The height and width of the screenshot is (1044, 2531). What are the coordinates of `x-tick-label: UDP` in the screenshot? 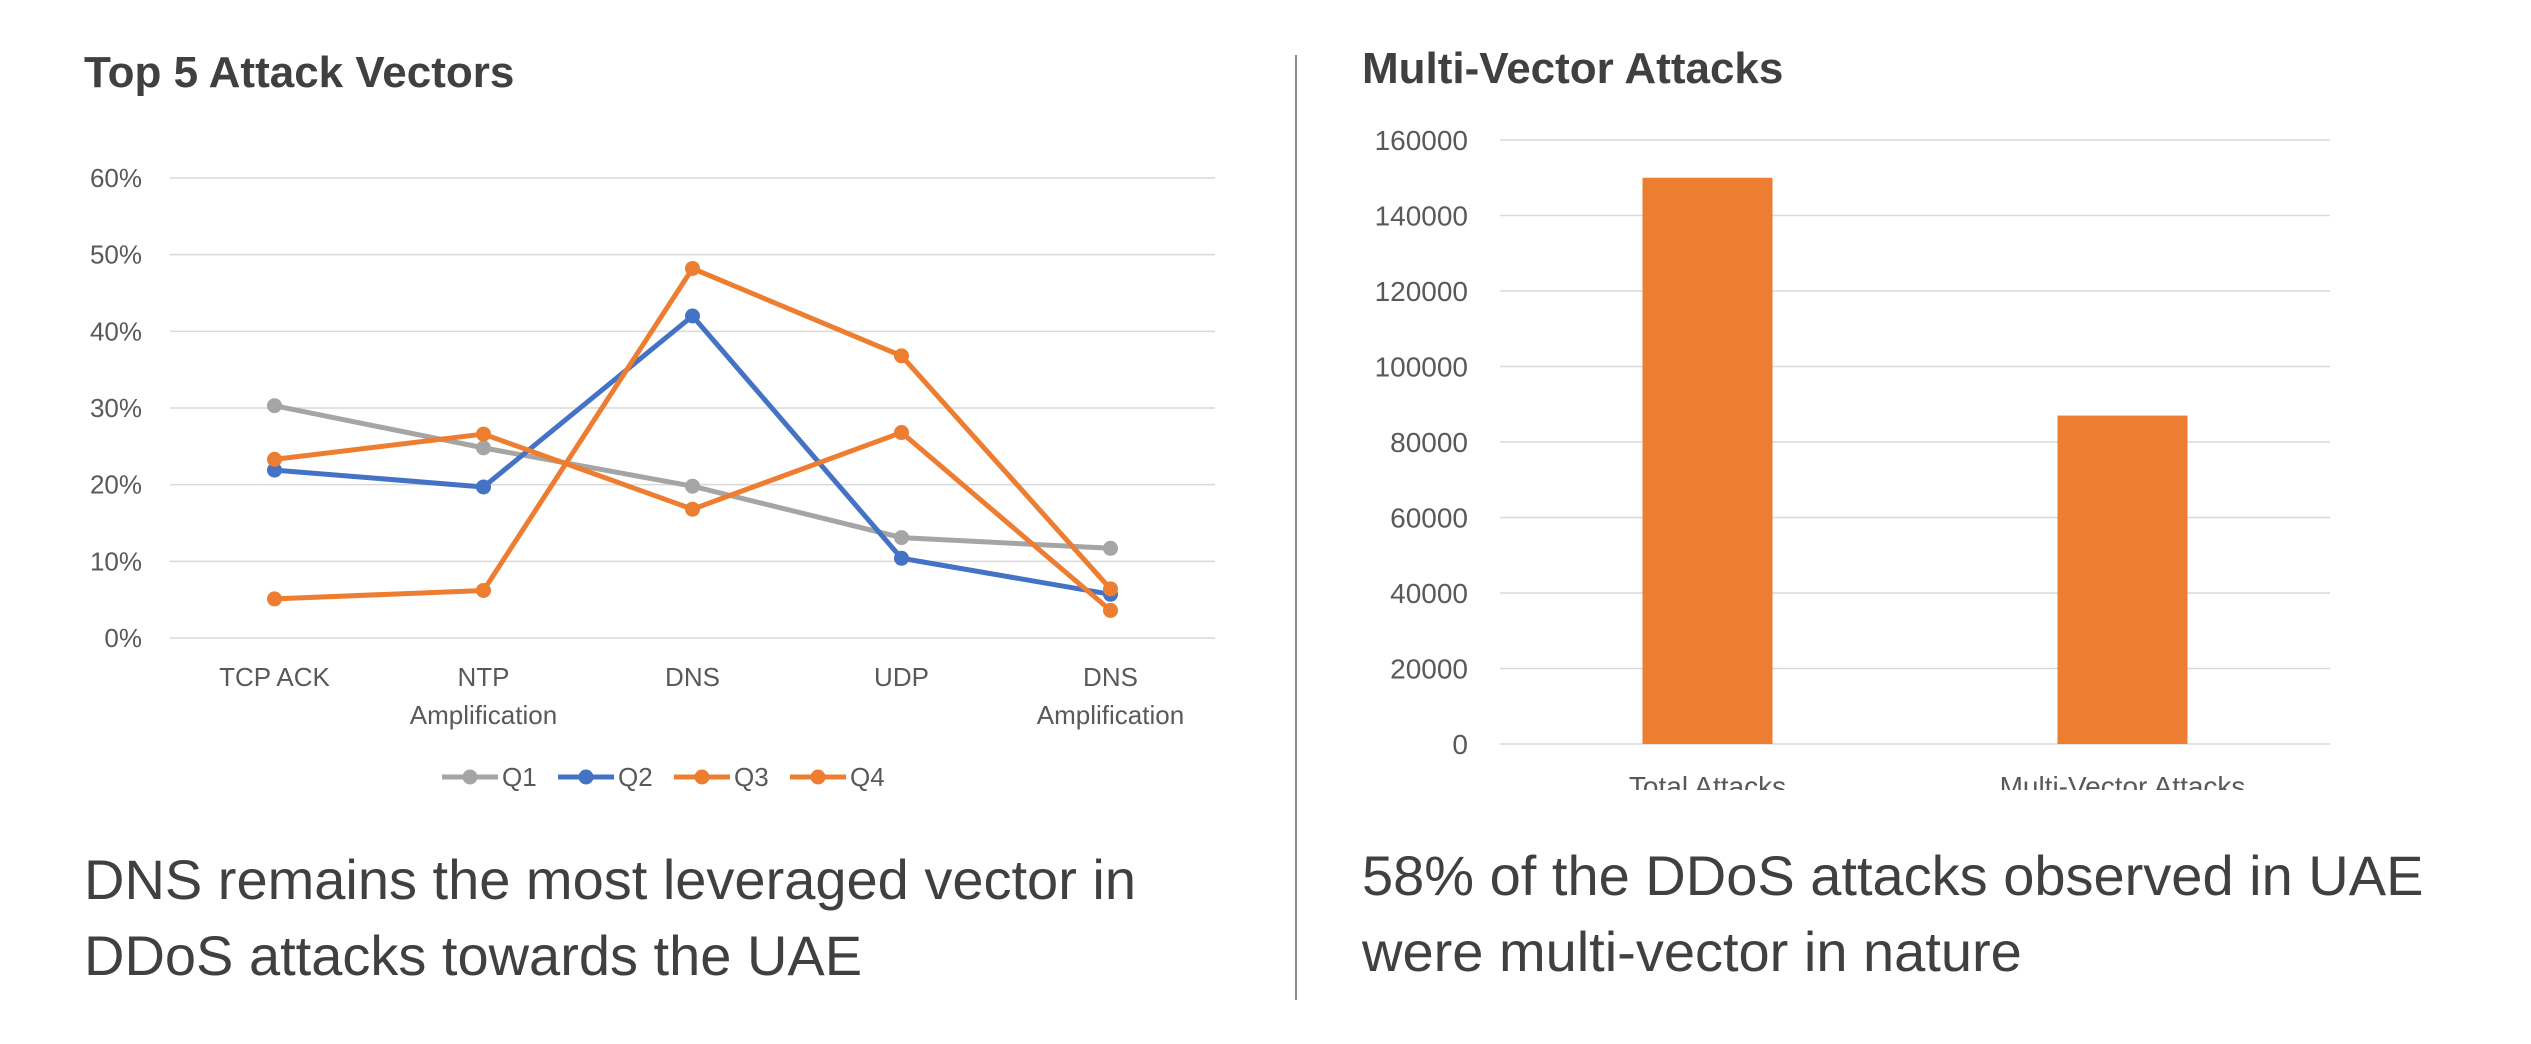 It's located at (901, 677).